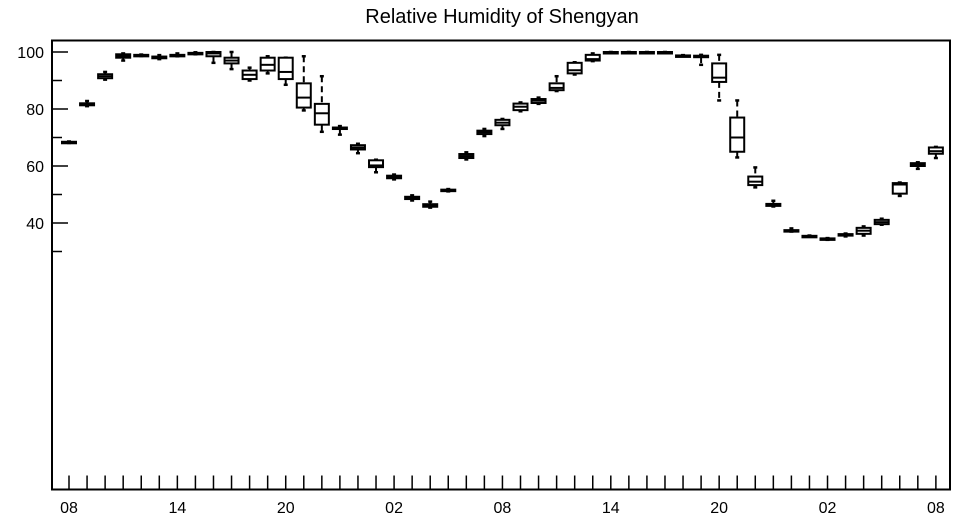 This screenshot has height=520, width=957. I want to click on y-tick-label: 60, so click(35, 167).